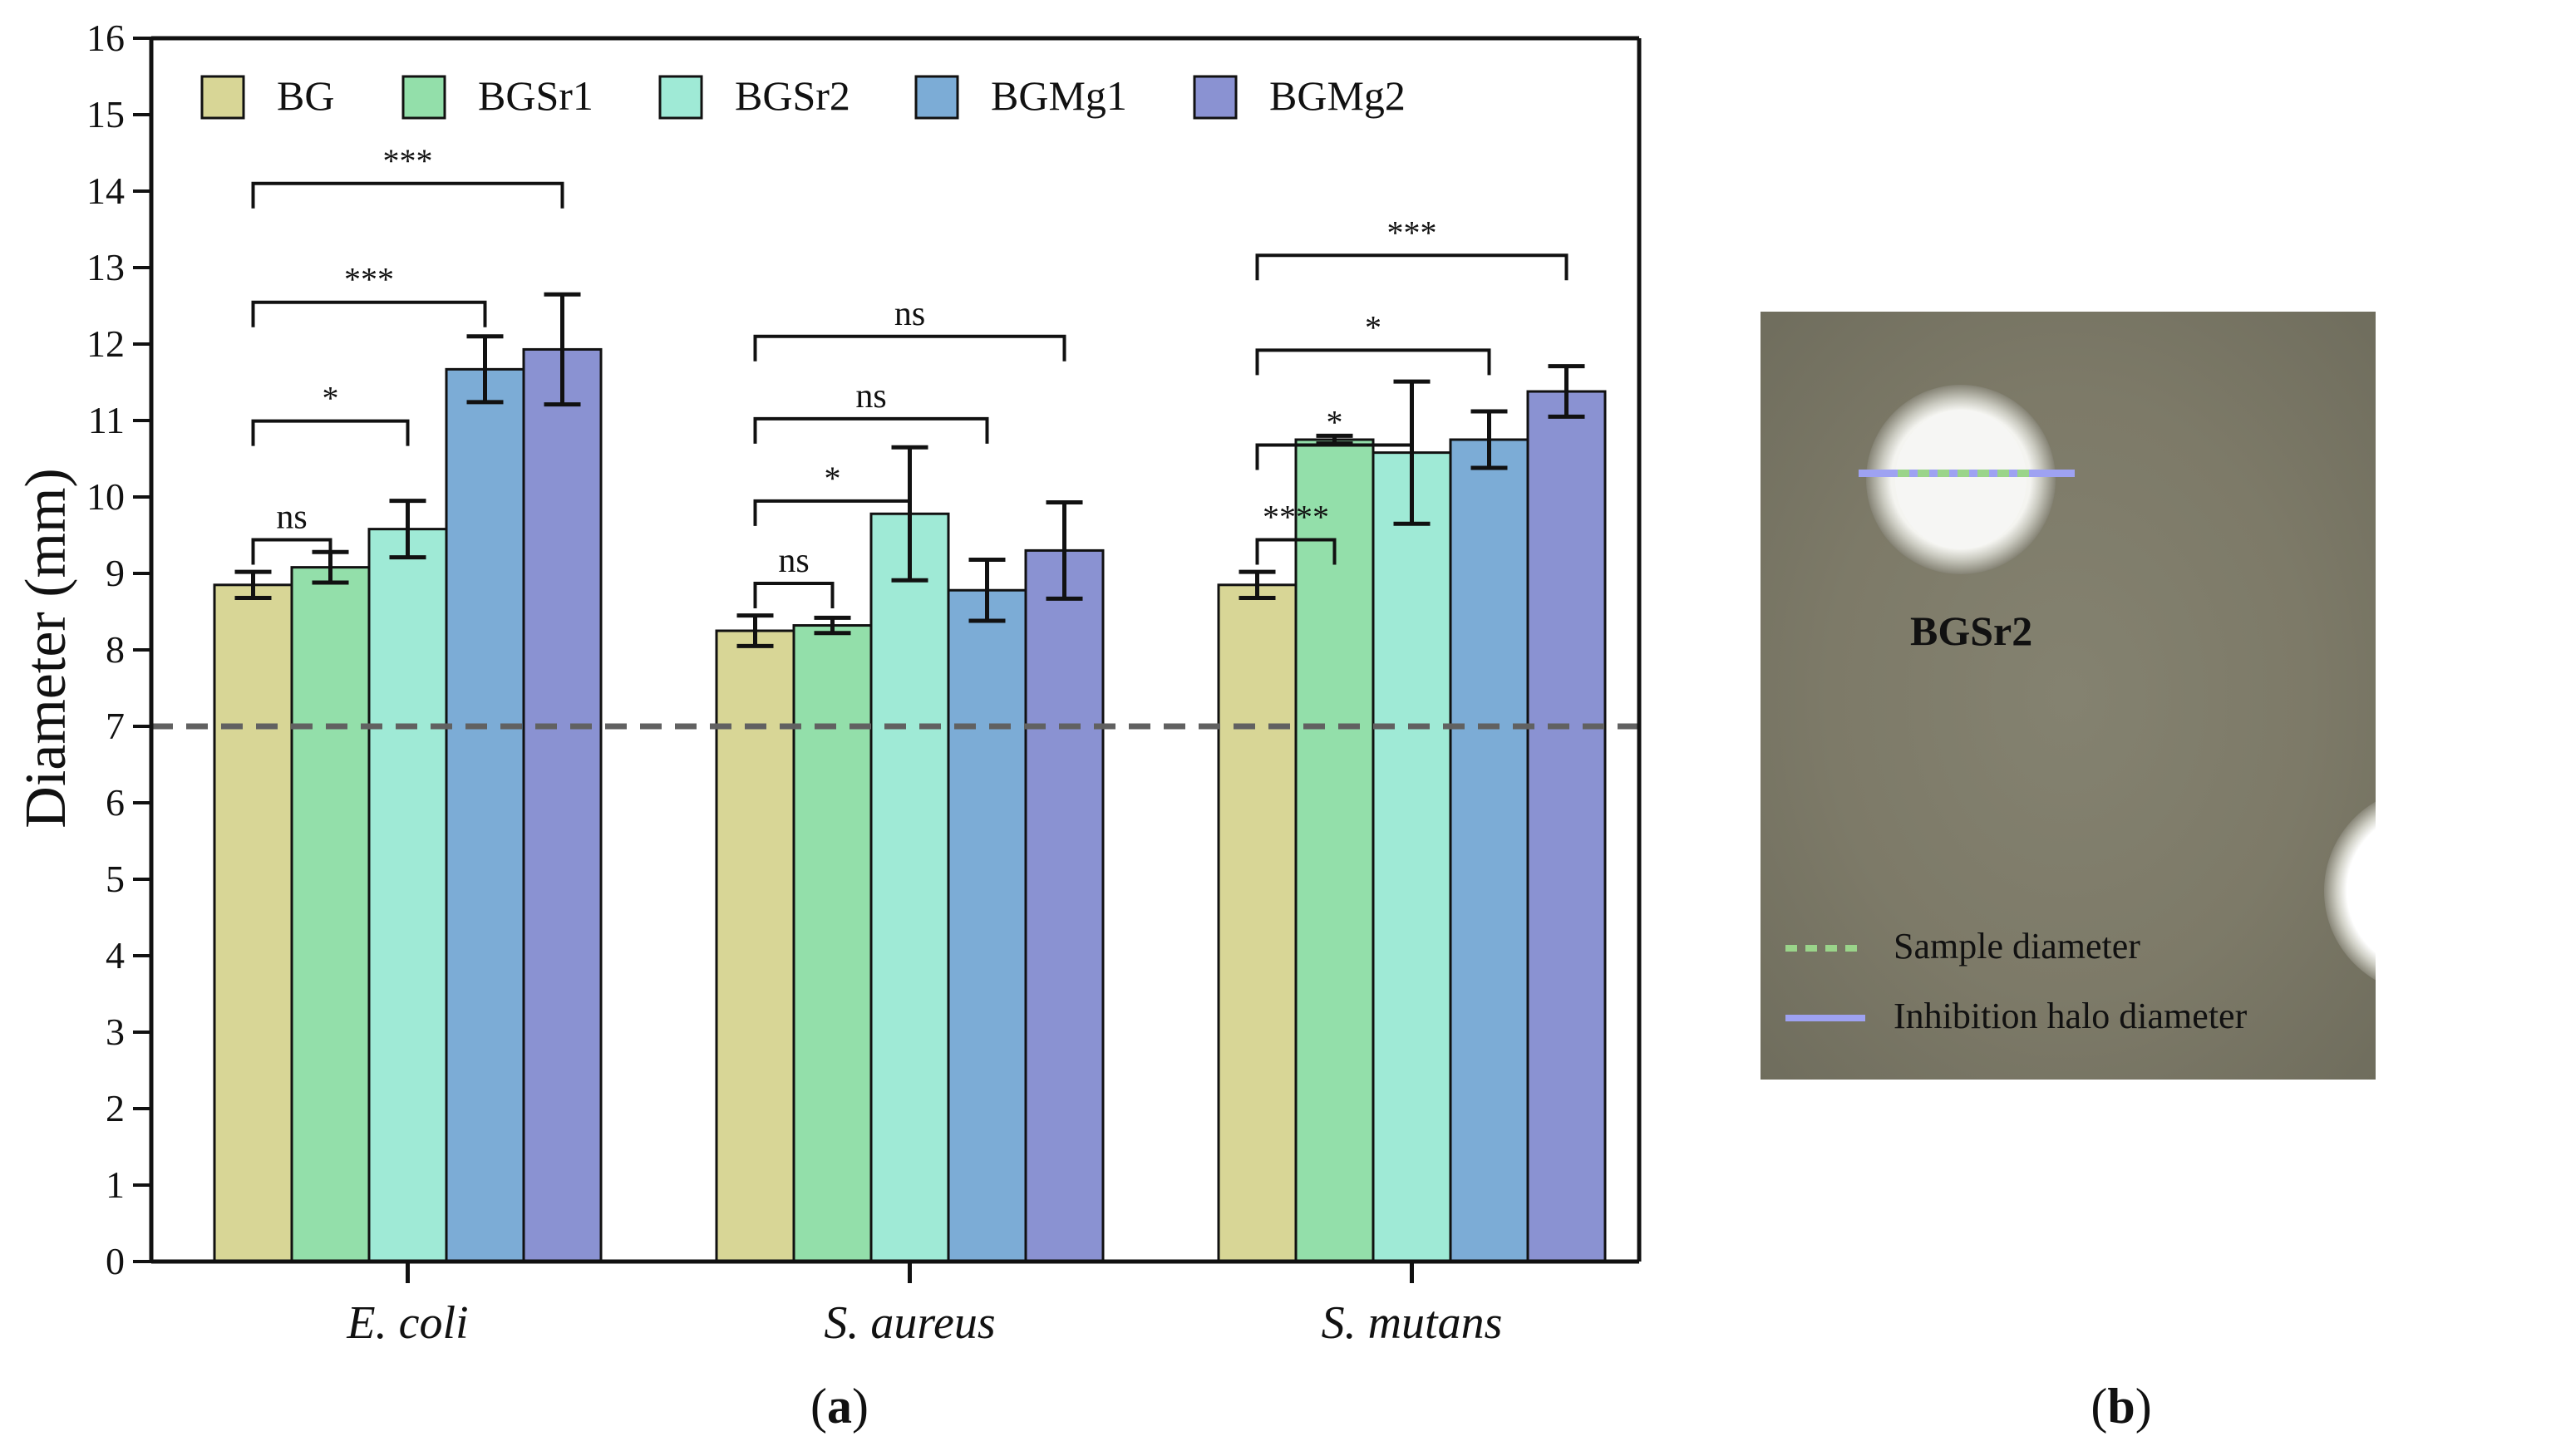  Describe the element at coordinates (105, 267) in the screenshot. I see `y-tick-label-13: 13` at that location.